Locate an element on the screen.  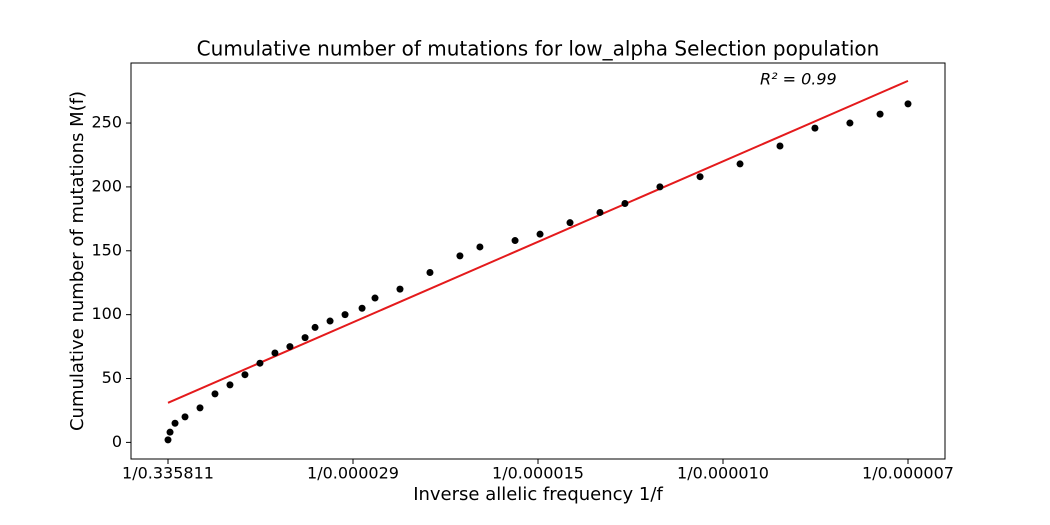
x-tick-label: 1/0.000007 is located at coordinates (908, 473).